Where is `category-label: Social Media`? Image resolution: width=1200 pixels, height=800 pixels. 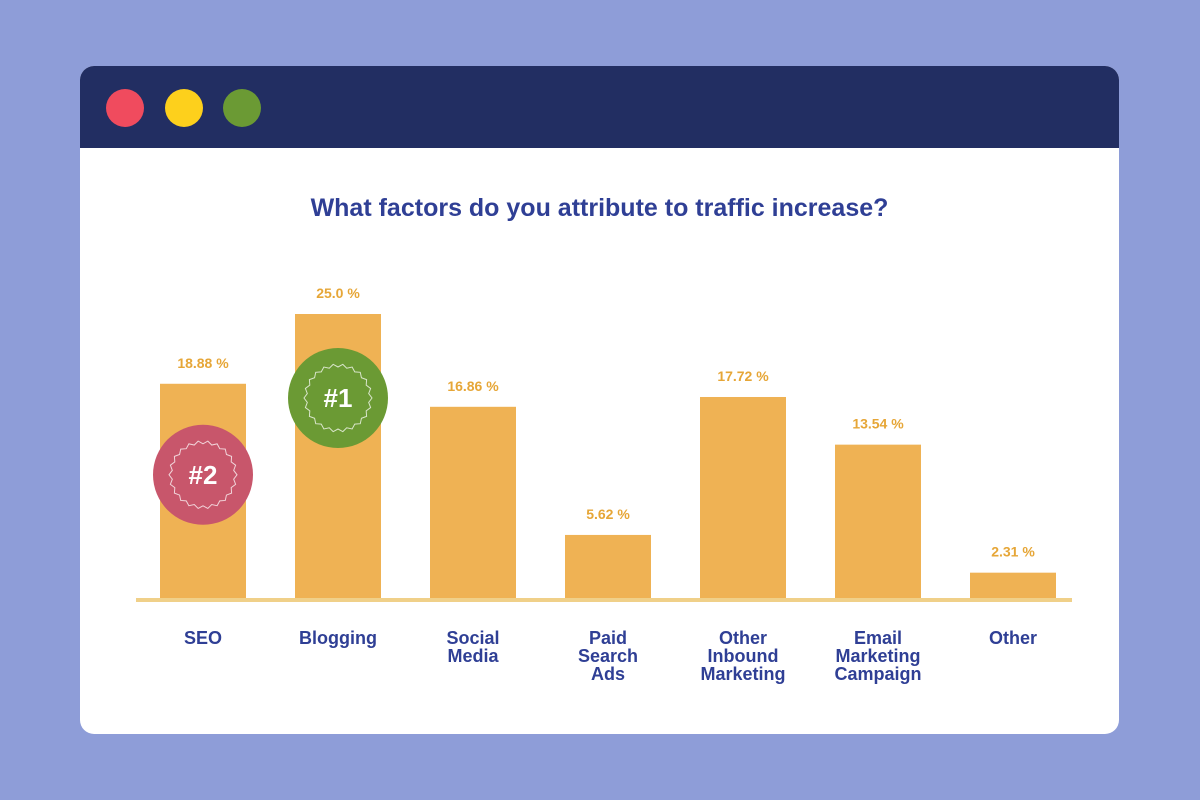
category-label: Social Media is located at coordinates (472, 647).